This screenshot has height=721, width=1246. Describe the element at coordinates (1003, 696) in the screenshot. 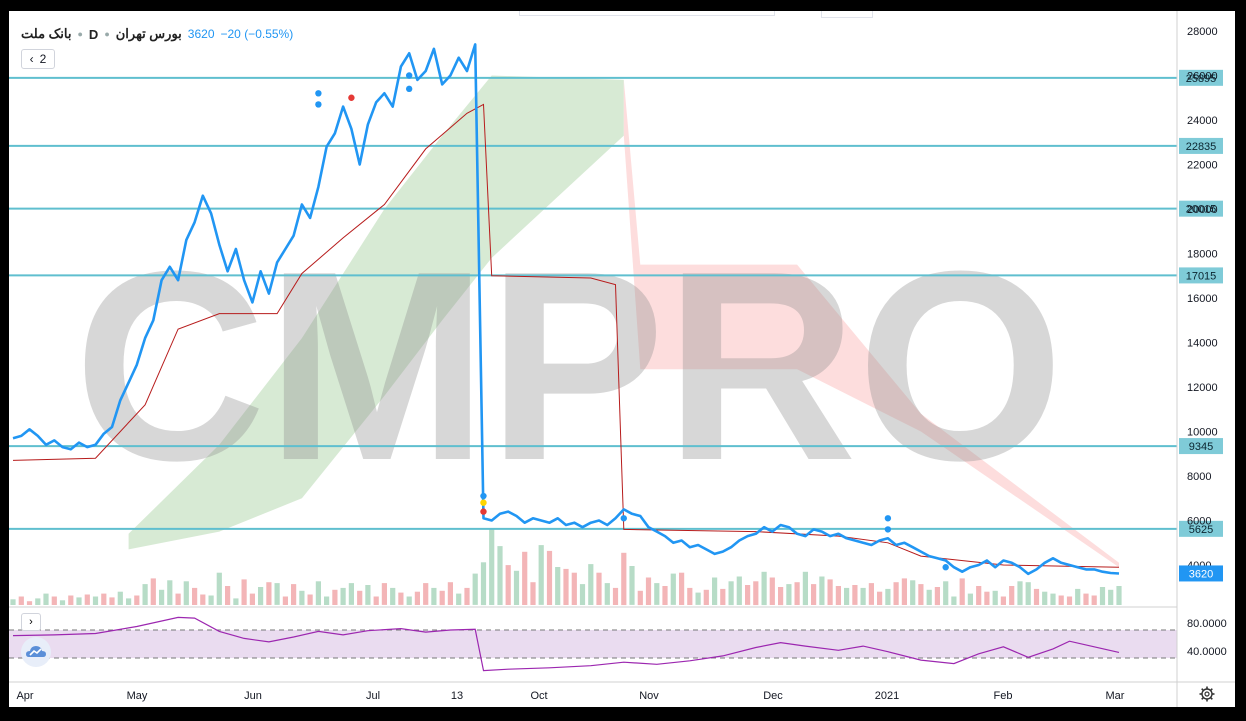

I see `time-tick-label: Feb` at that location.